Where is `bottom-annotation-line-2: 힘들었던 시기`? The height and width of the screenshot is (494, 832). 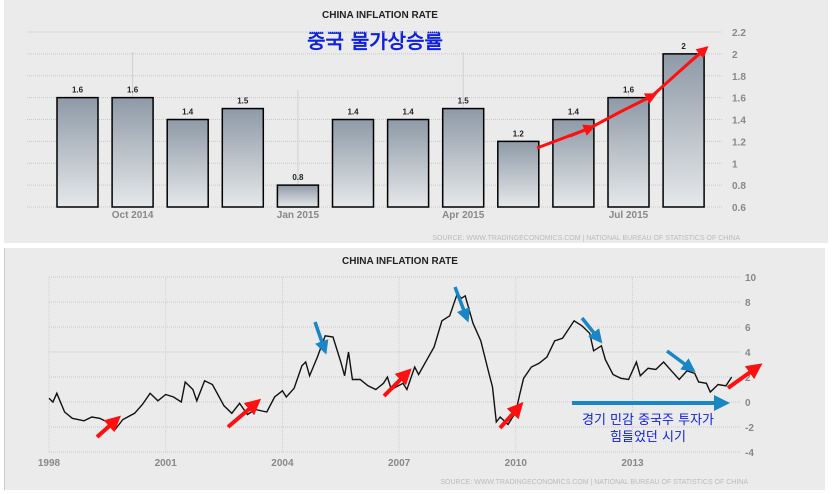 bottom-annotation-line-2: 힘들었던 시기 is located at coordinates (648, 437).